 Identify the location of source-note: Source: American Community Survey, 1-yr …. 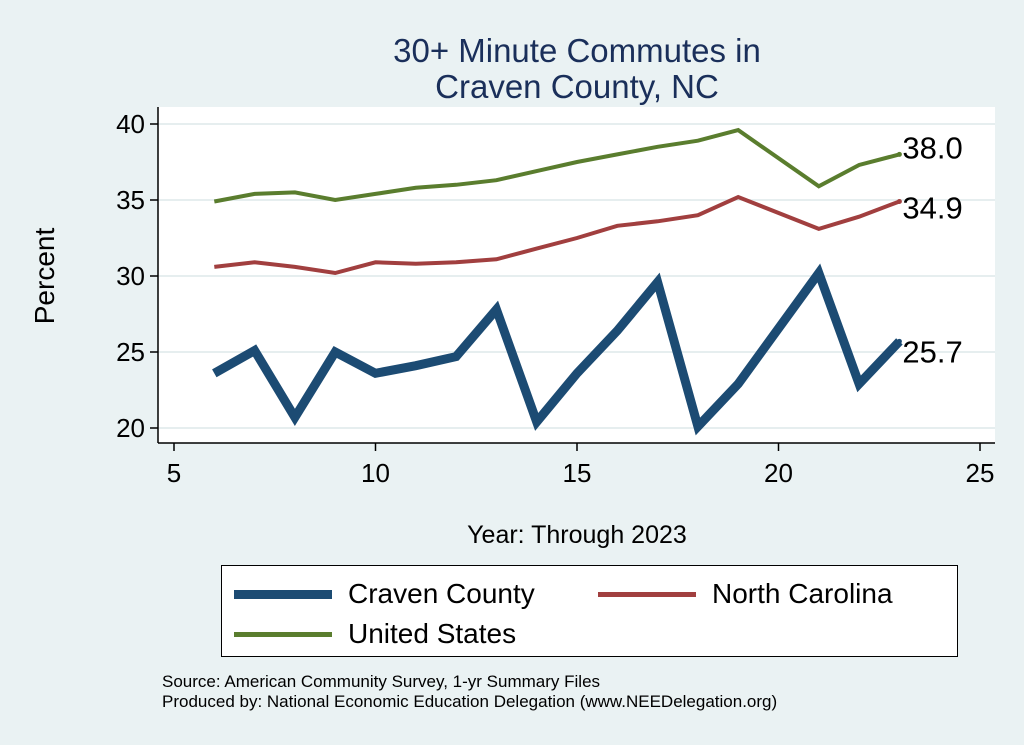
(381, 681).